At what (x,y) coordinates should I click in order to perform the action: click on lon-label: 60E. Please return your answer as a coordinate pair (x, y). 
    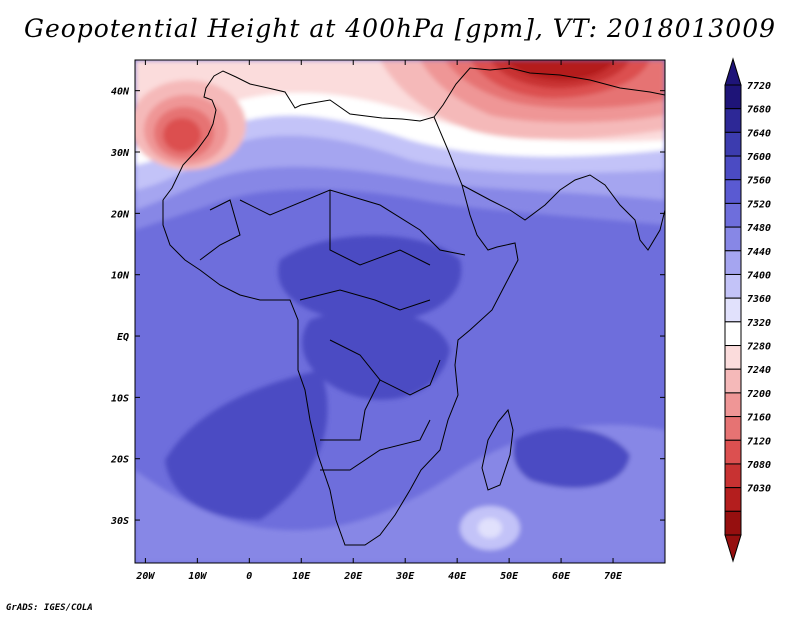
    Looking at the image, I should click on (561, 576).